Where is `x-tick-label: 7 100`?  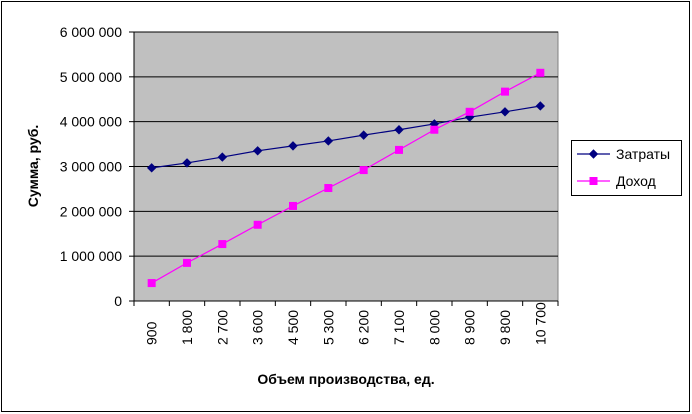 x-tick-label: 7 100 is located at coordinates (399, 327).